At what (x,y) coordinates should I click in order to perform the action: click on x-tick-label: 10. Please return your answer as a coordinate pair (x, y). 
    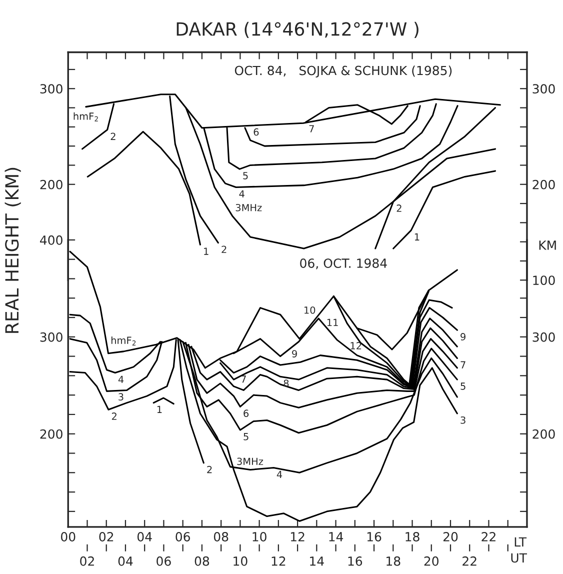
    Looking at the image, I should click on (259, 537).